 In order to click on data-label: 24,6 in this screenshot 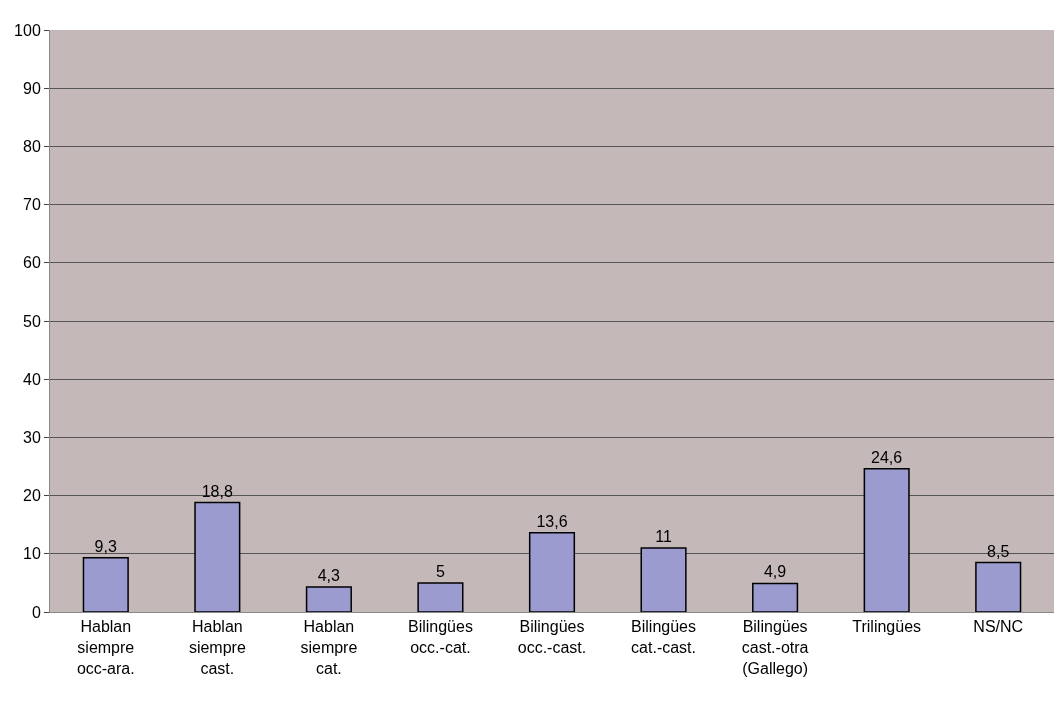, I will do `click(887, 457)`.